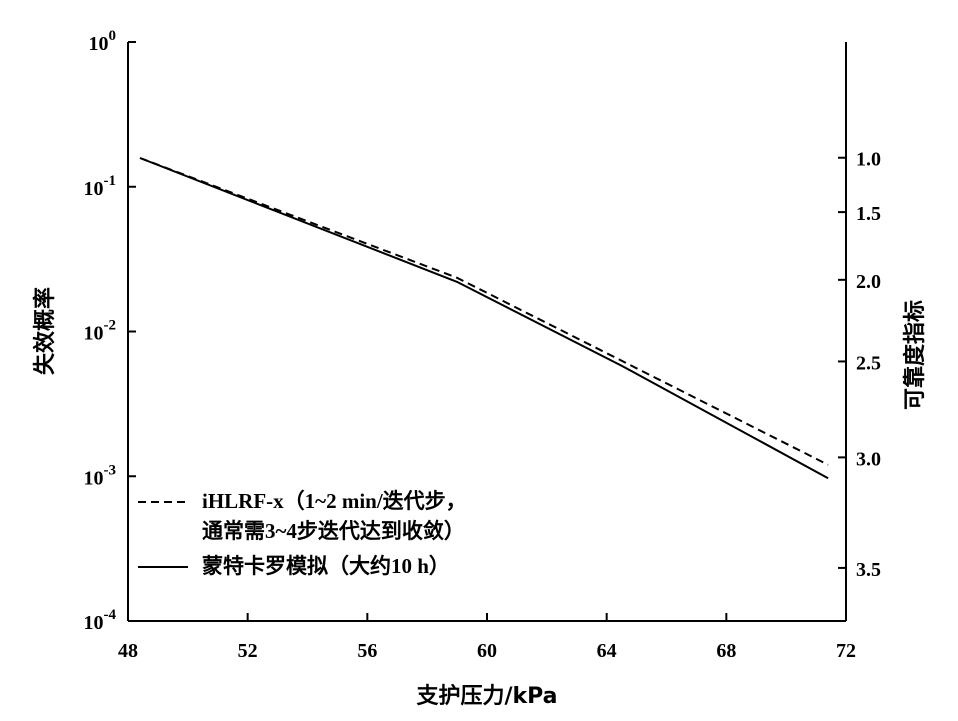 The height and width of the screenshot is (721, 958). I want to click on right-y-tick-label: 2.5, so click(868, 363).